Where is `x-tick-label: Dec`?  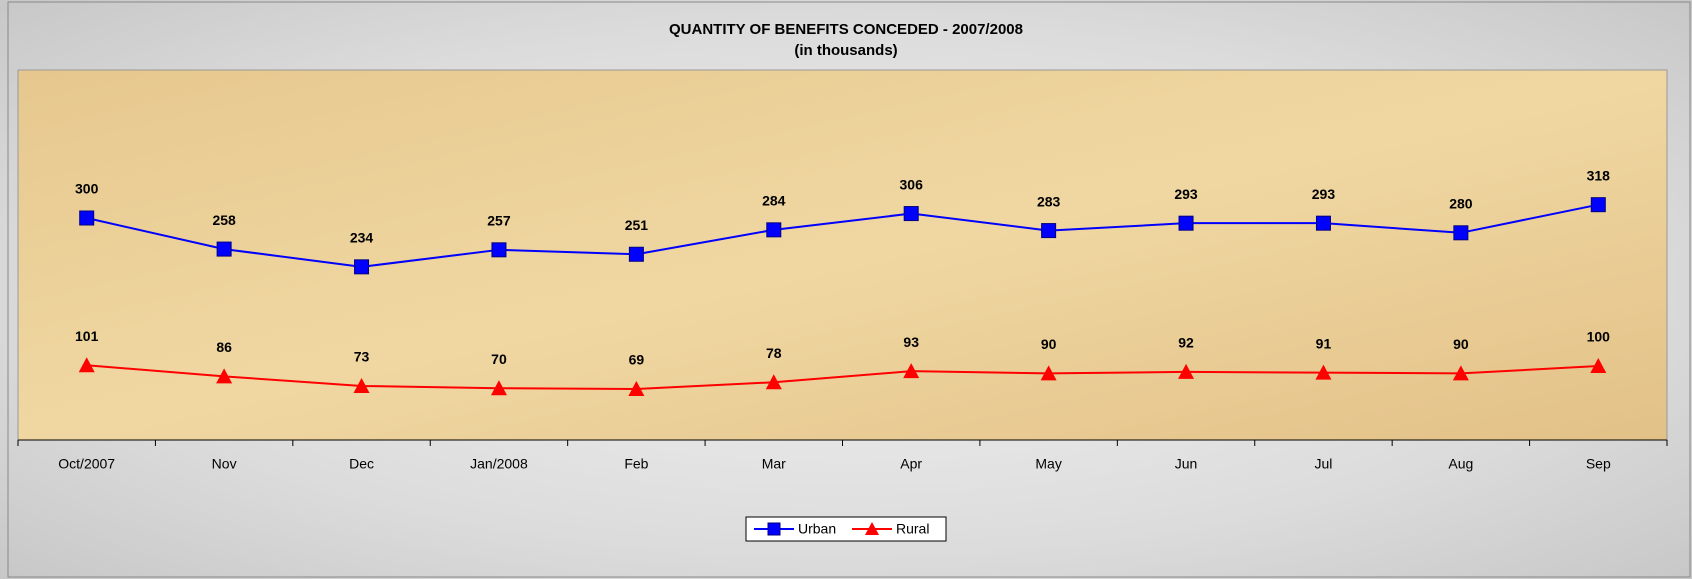 x-tick-label: Dec is located at coordinates (361, 464).